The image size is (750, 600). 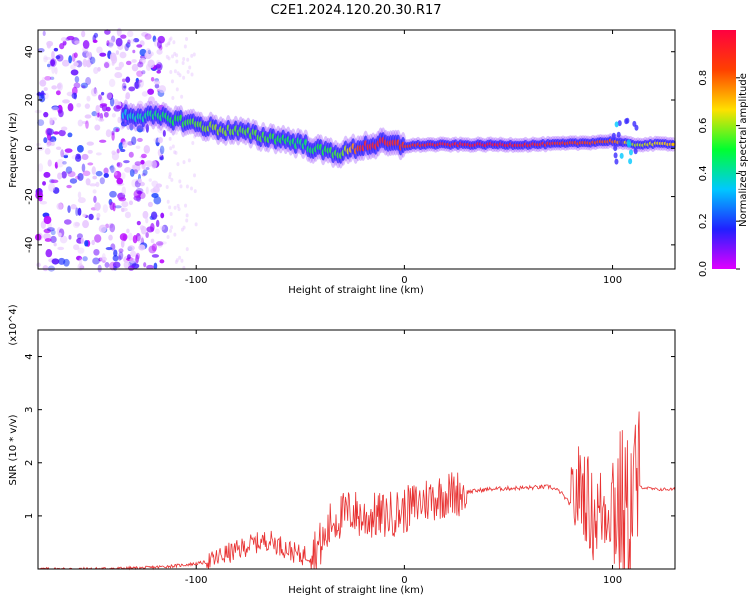 I want to click on snr-y-tick: 3, so click(x=349, y=409).